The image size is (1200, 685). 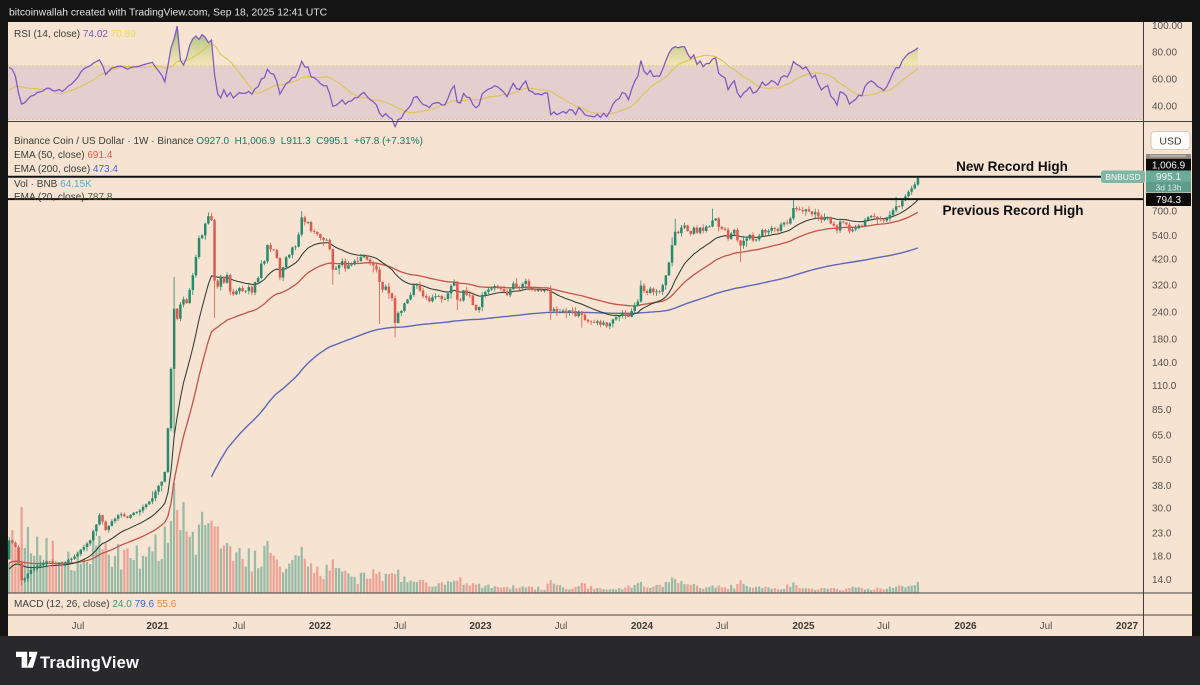 What do you see at coordinates (965, 626) in the screenshot?
I see `svg-text: 2026` at bounding box center [965, 626].